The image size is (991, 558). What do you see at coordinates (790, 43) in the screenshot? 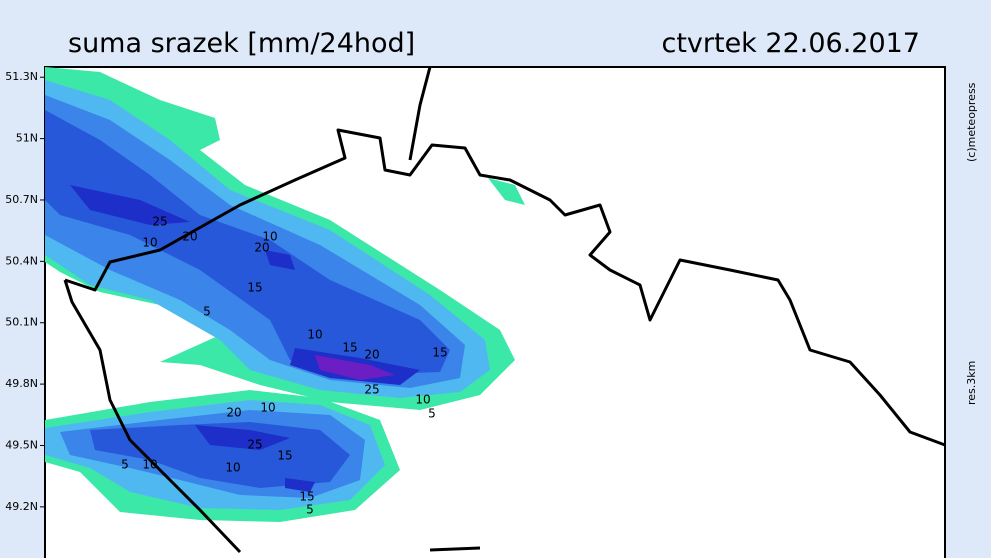
I see `date: ctvrtek 22.06.2017` at bounding box center [790, 43].